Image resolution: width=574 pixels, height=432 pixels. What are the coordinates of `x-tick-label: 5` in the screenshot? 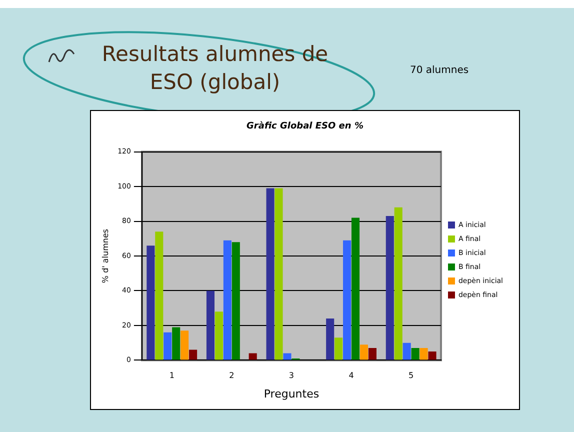 It's located at (411, 375).